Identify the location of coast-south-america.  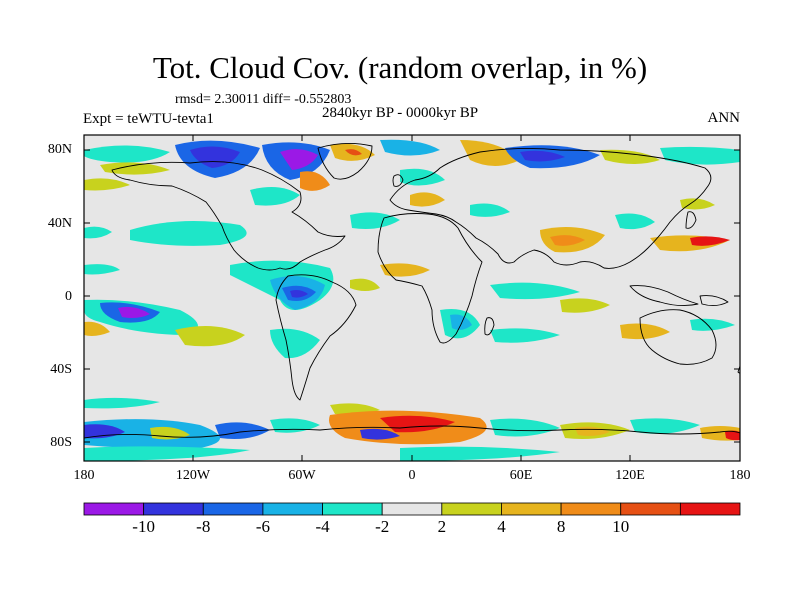
(316, 337).